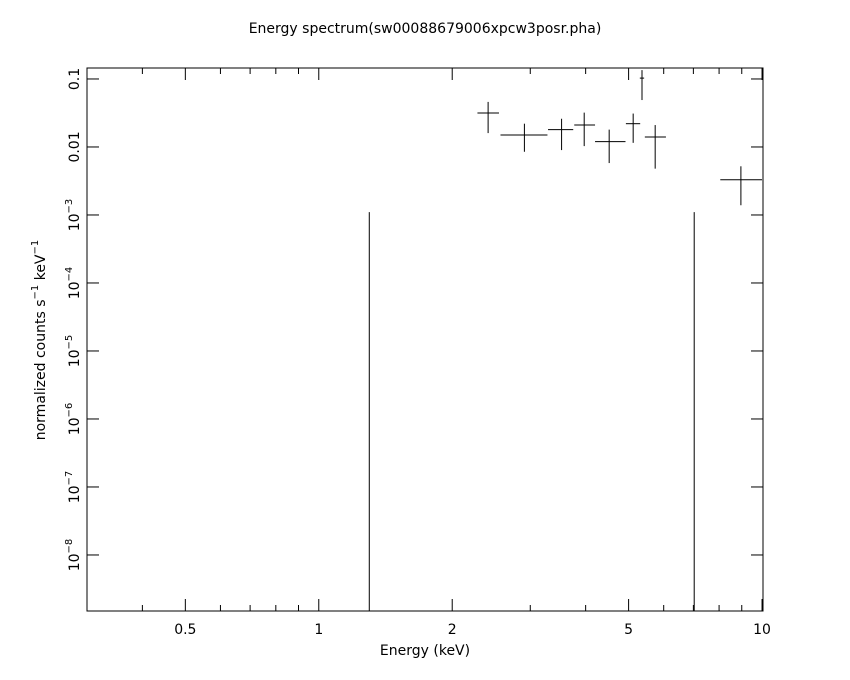 The image size is (850, 680). I want to click on y-tick-label: 10−8, so click(73, 555).